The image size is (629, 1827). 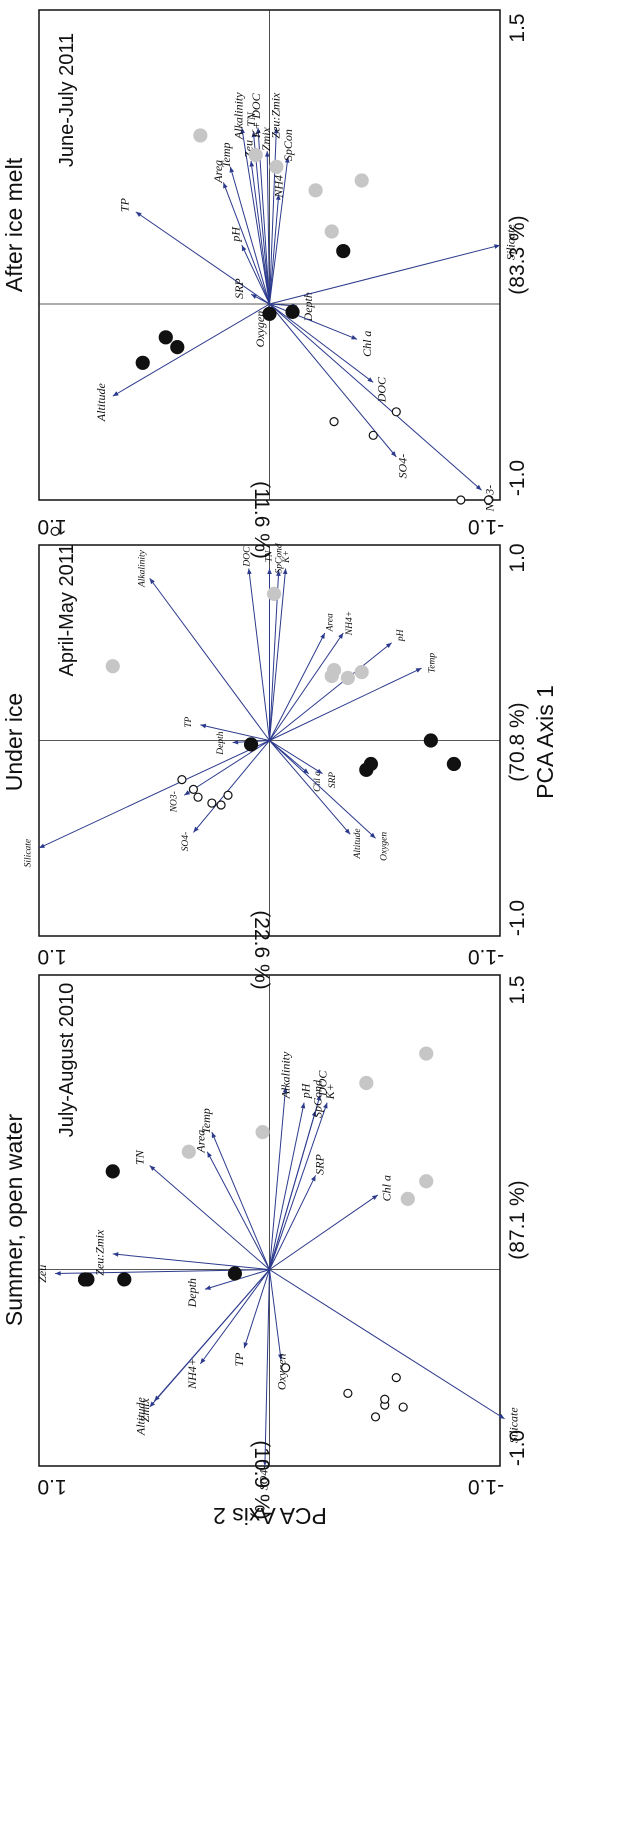 I want to click on vector-label: Zeu, so click(x=42, y=1274).